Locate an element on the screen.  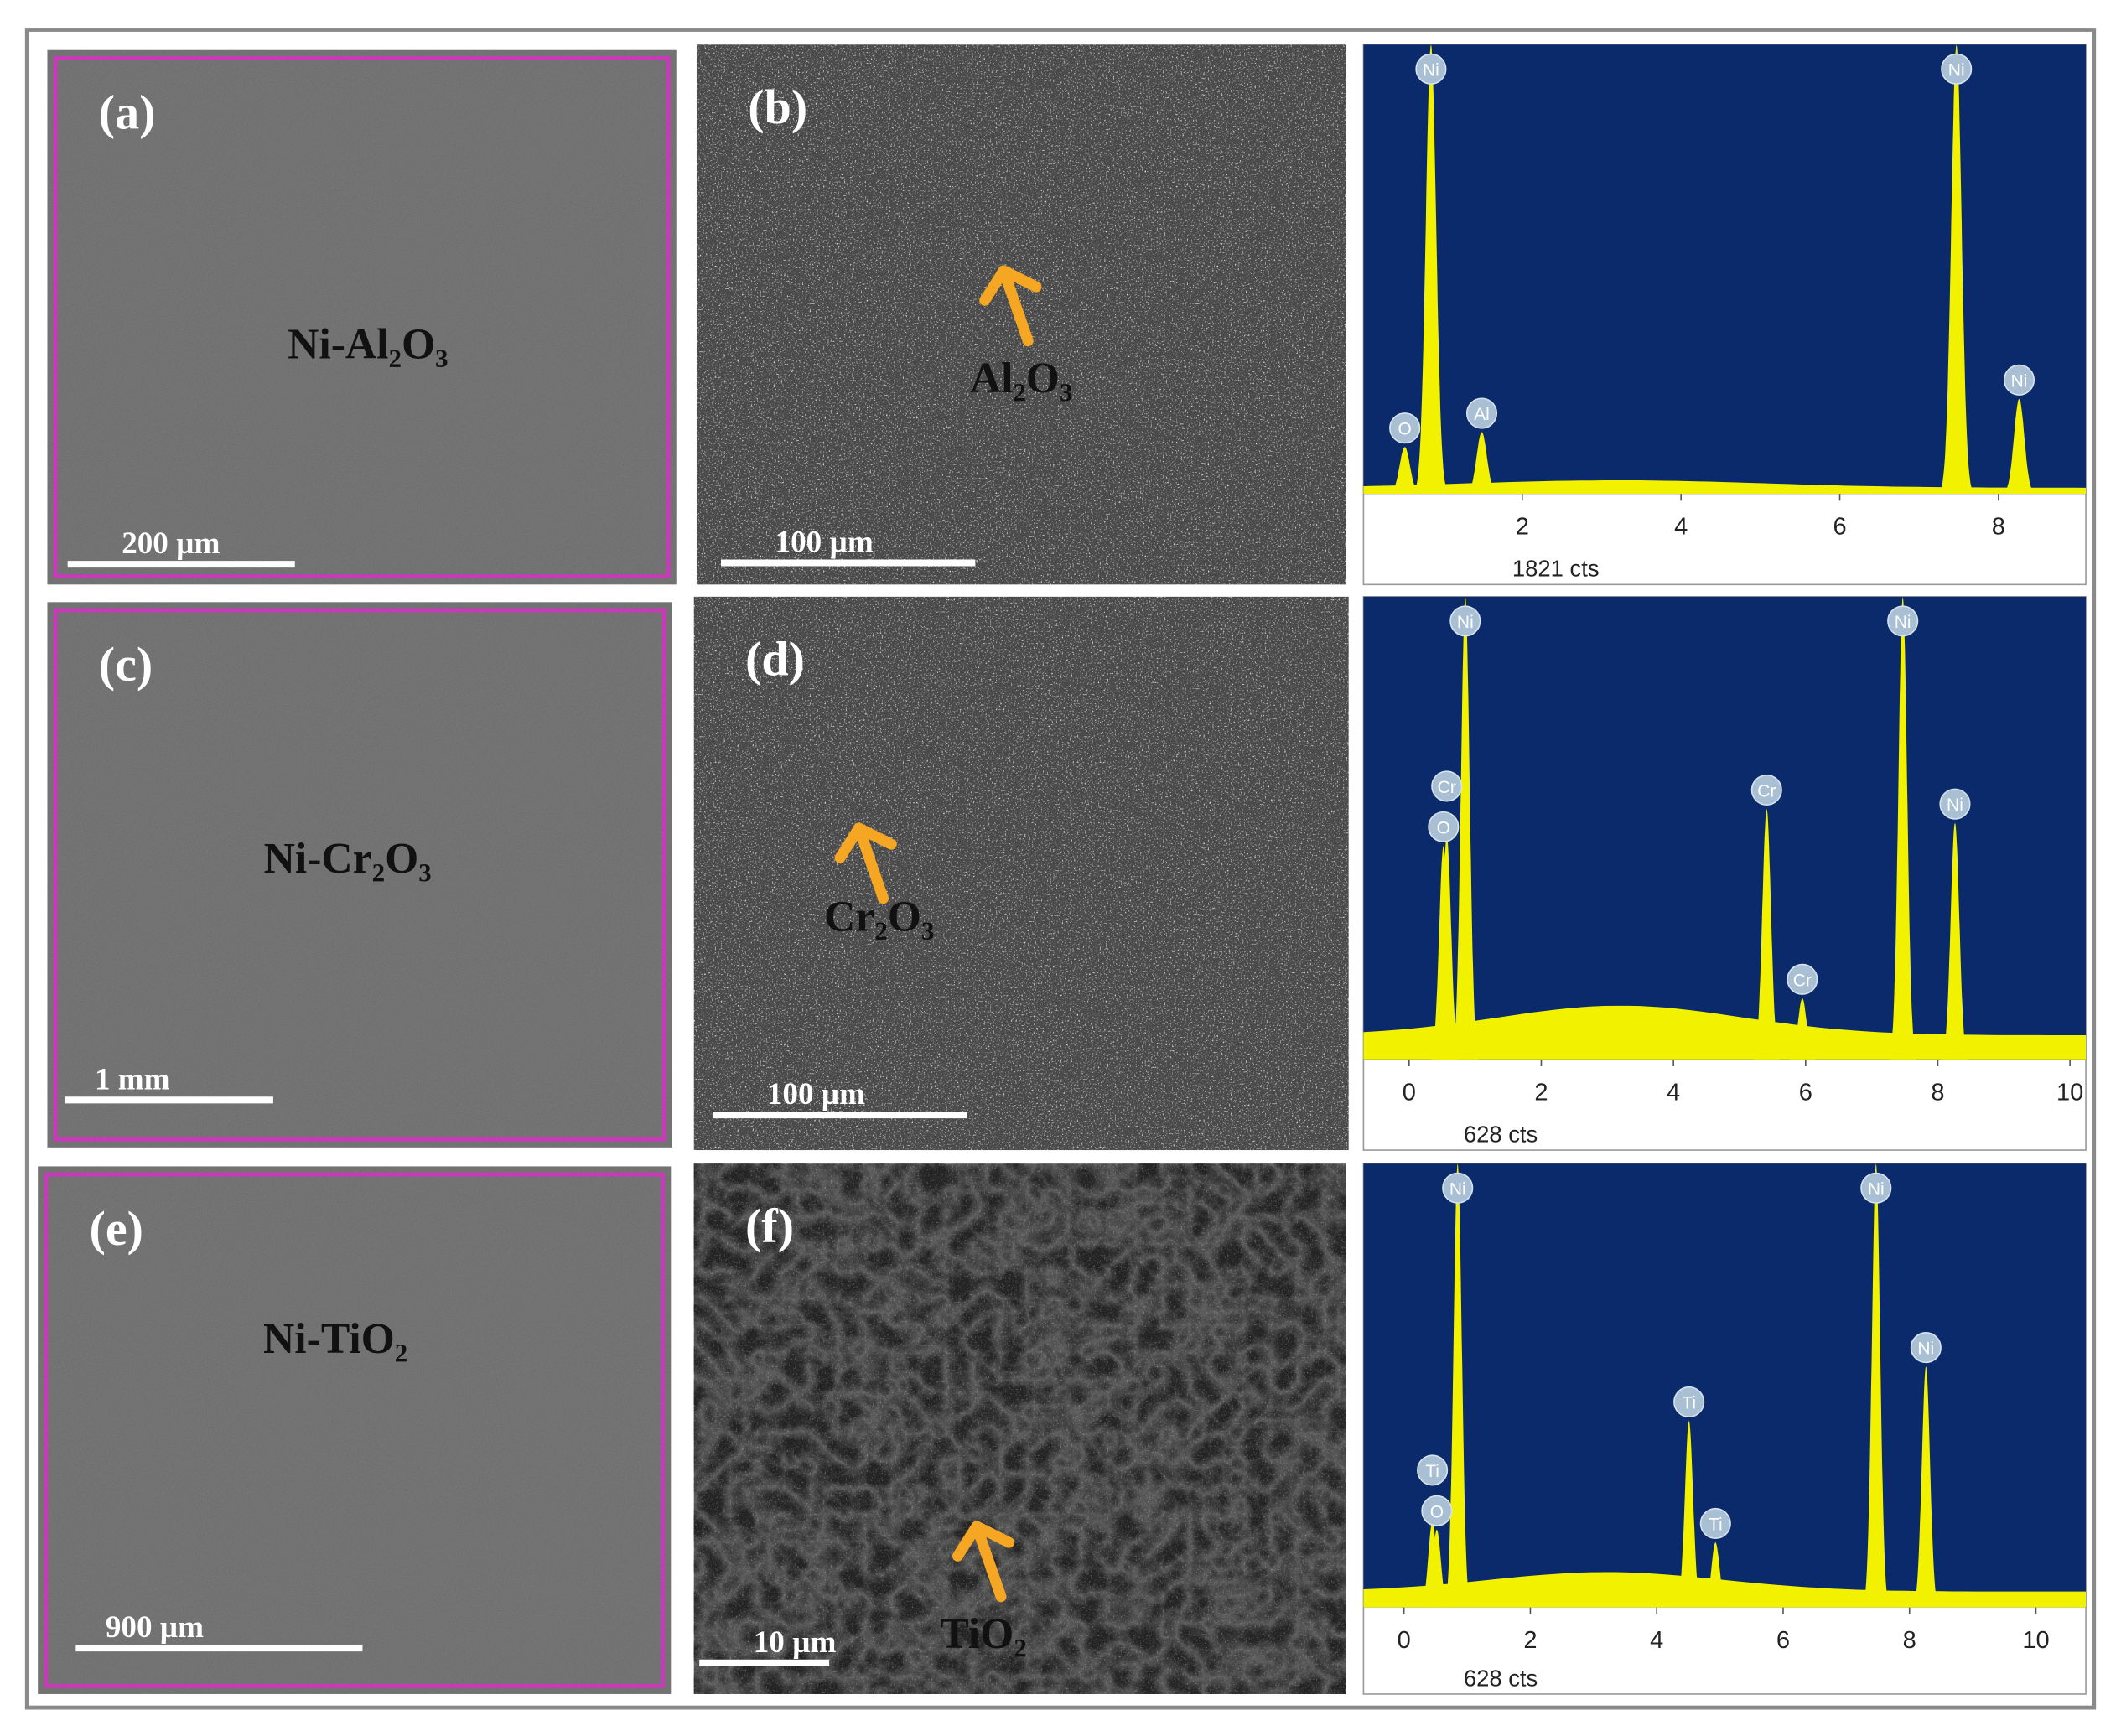
peak-label: Al is located at coordinates (1482, 414).